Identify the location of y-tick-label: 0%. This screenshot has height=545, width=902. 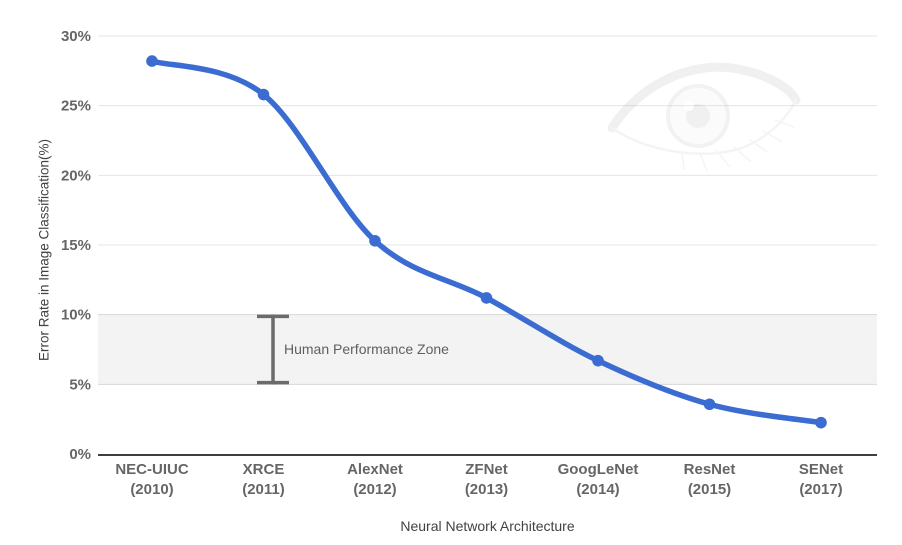
(80, 454).